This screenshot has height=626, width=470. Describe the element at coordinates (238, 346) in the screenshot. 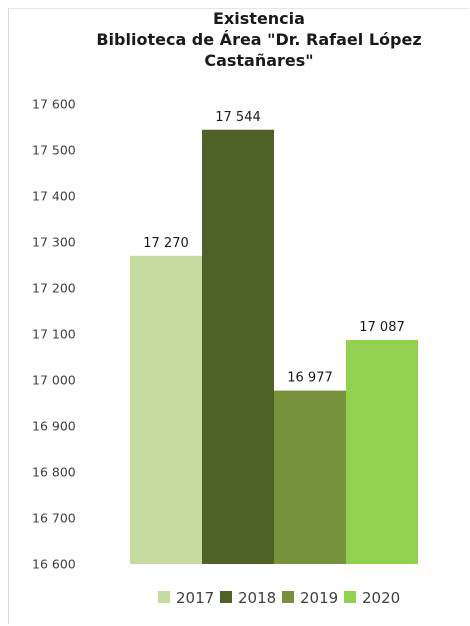

I see `bar-2018` at that location.